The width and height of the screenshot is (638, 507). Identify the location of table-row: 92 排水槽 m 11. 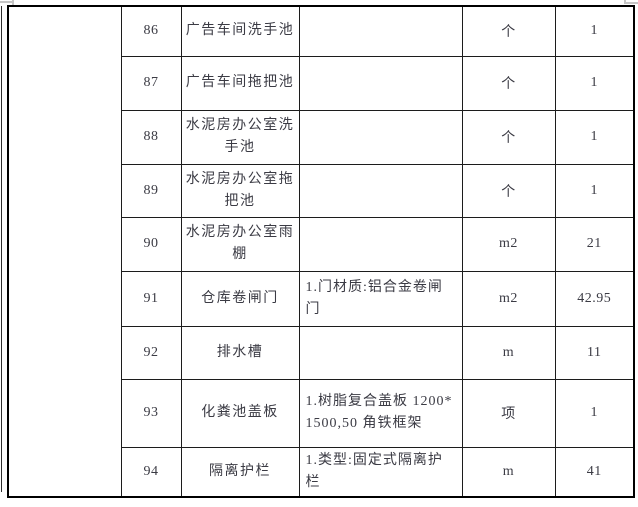
(321, 352).